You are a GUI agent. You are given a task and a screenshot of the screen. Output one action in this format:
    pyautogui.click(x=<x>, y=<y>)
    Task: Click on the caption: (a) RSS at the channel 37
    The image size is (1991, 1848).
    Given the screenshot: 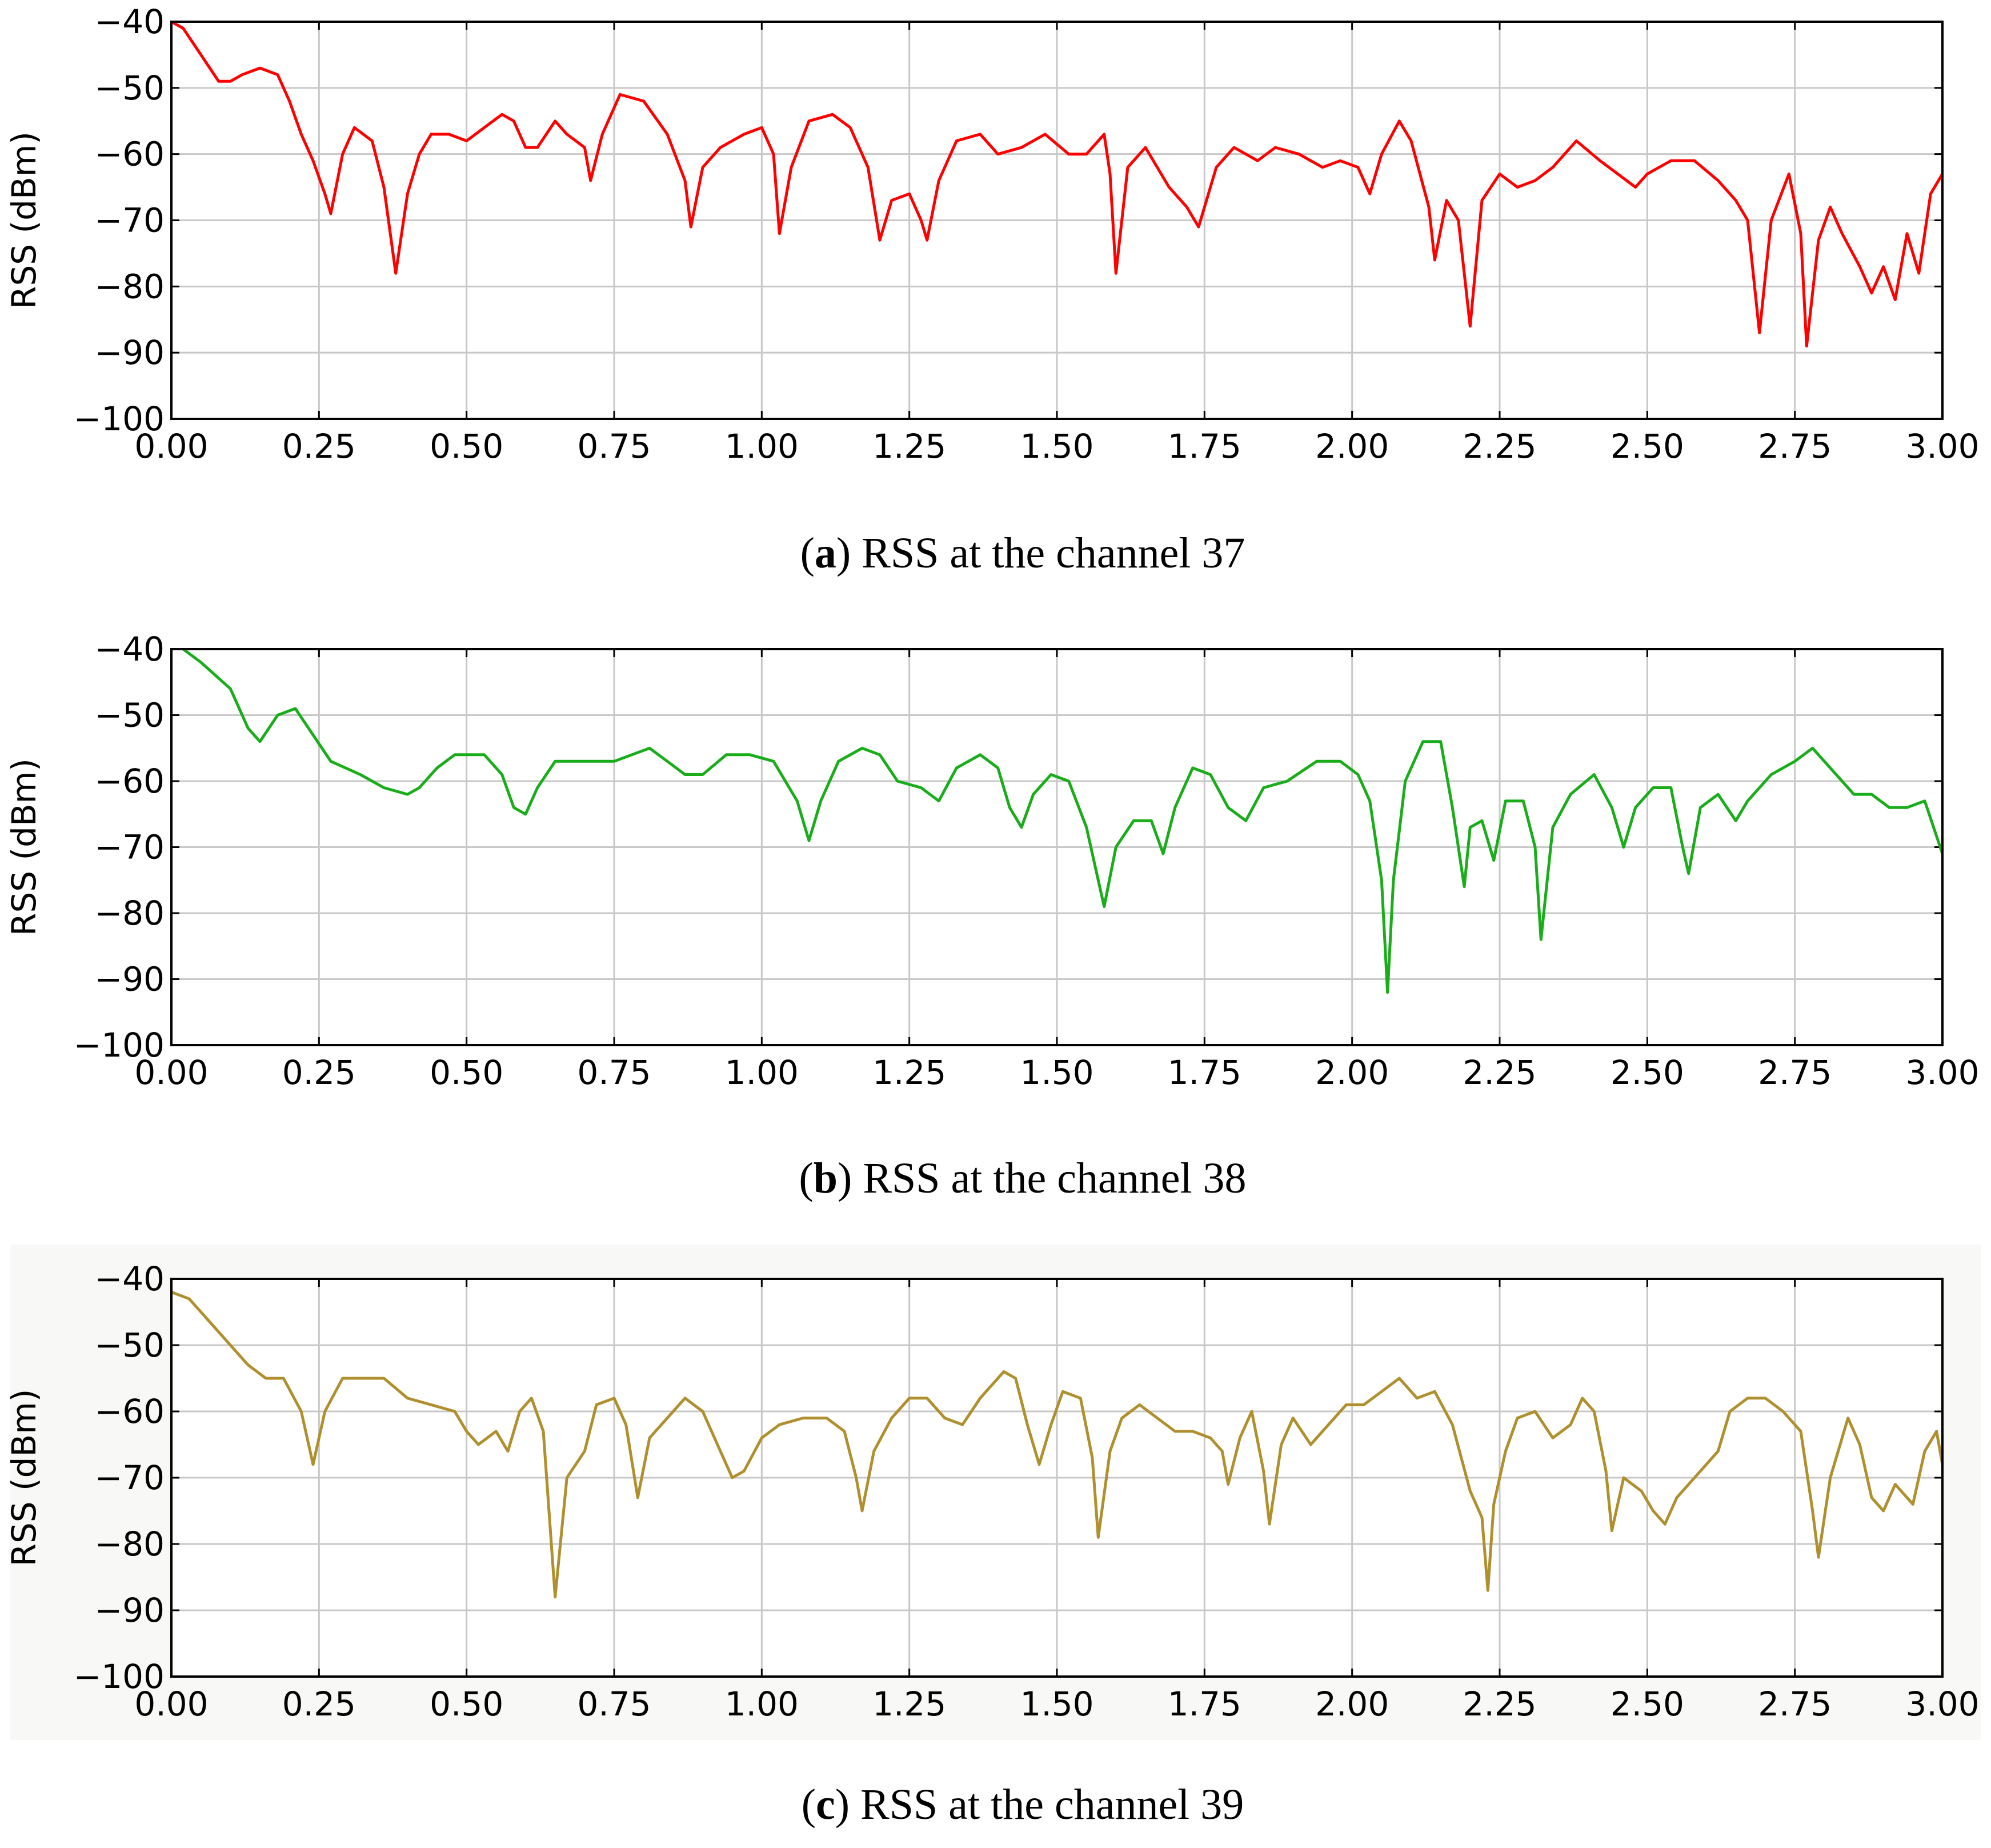 What is the action you would take?
    pyautogui.click(x=1022, y=553)
    